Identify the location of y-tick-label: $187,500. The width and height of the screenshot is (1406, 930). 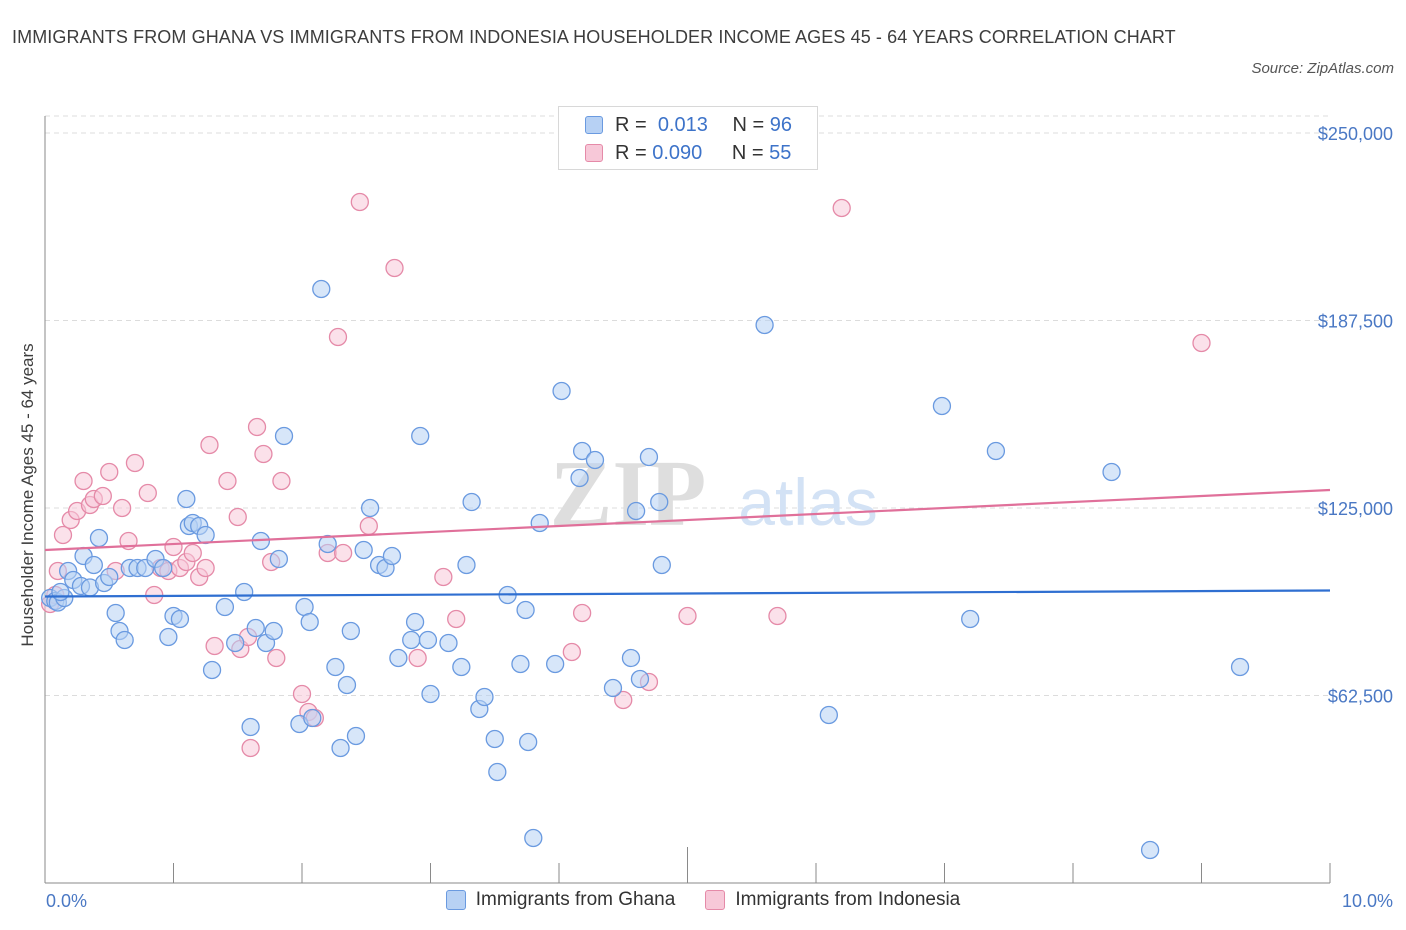
(1355, 322).